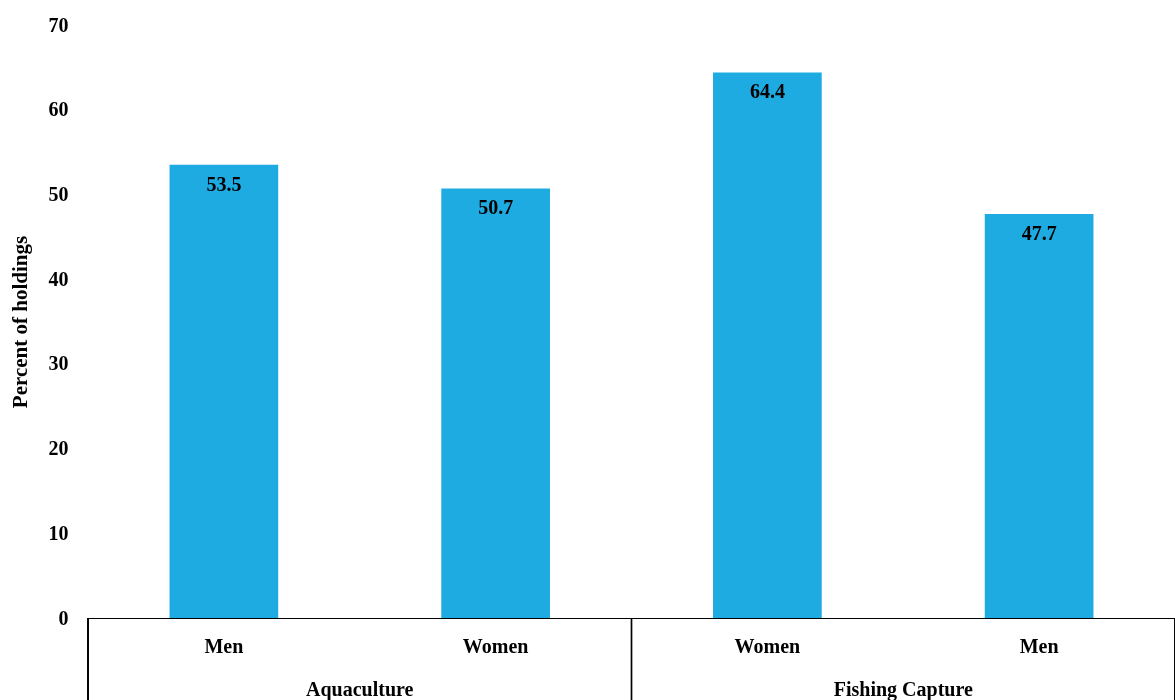 The width and height of the screenshot is (1175, 700). Describe the element at coordinates (903, 689) in the screenshot. I see `text: Fishing Capture` at that location.